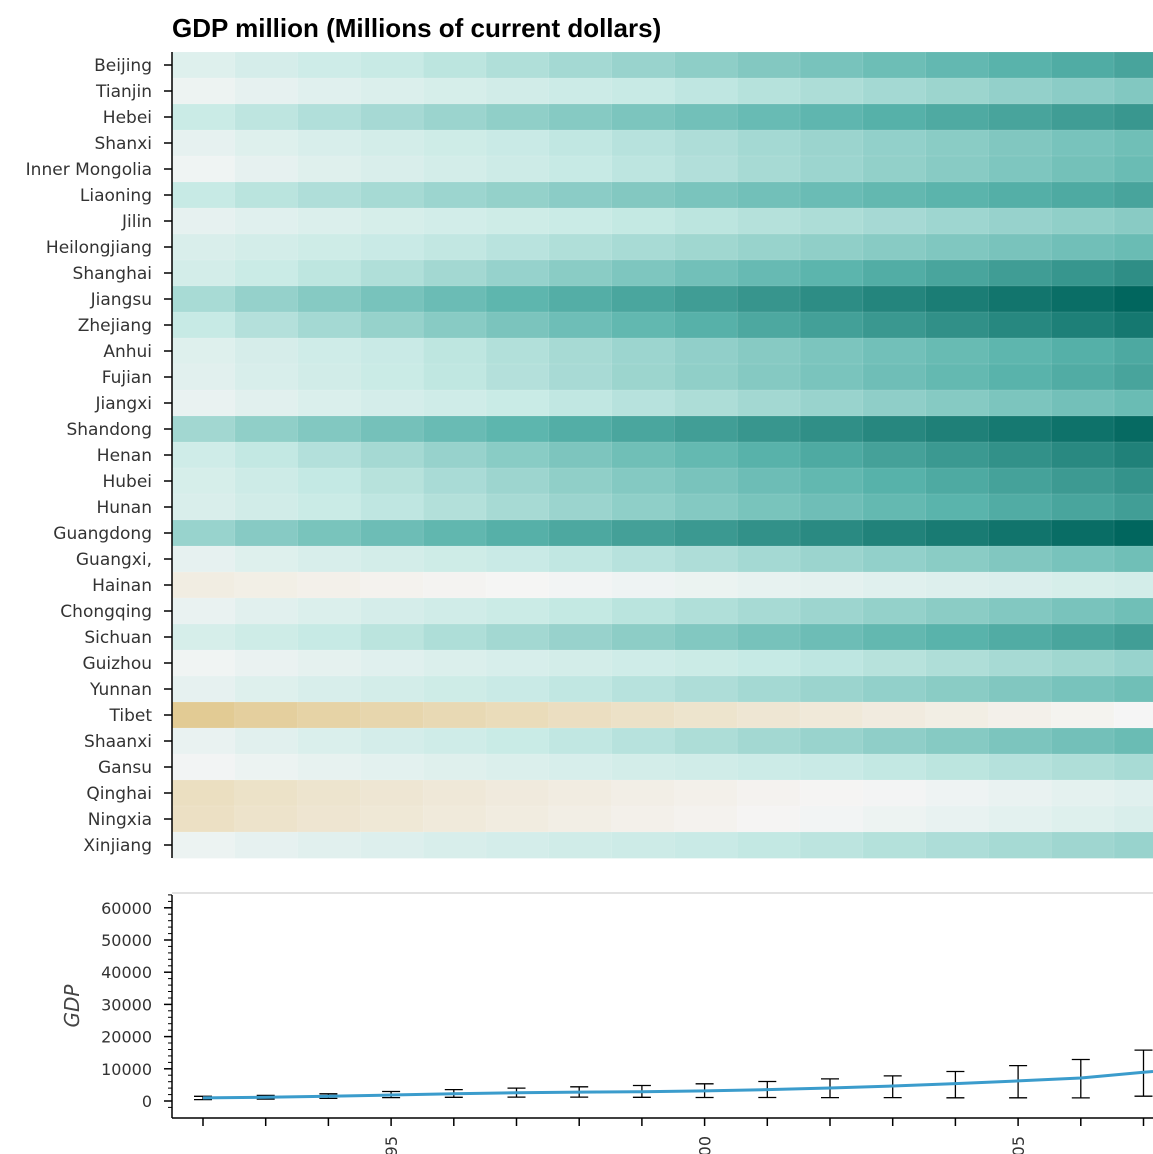  Describe the element at coordinates (126, 1069) in the screenshot. I see `gdp-y-tick-label: 10000` at that location.